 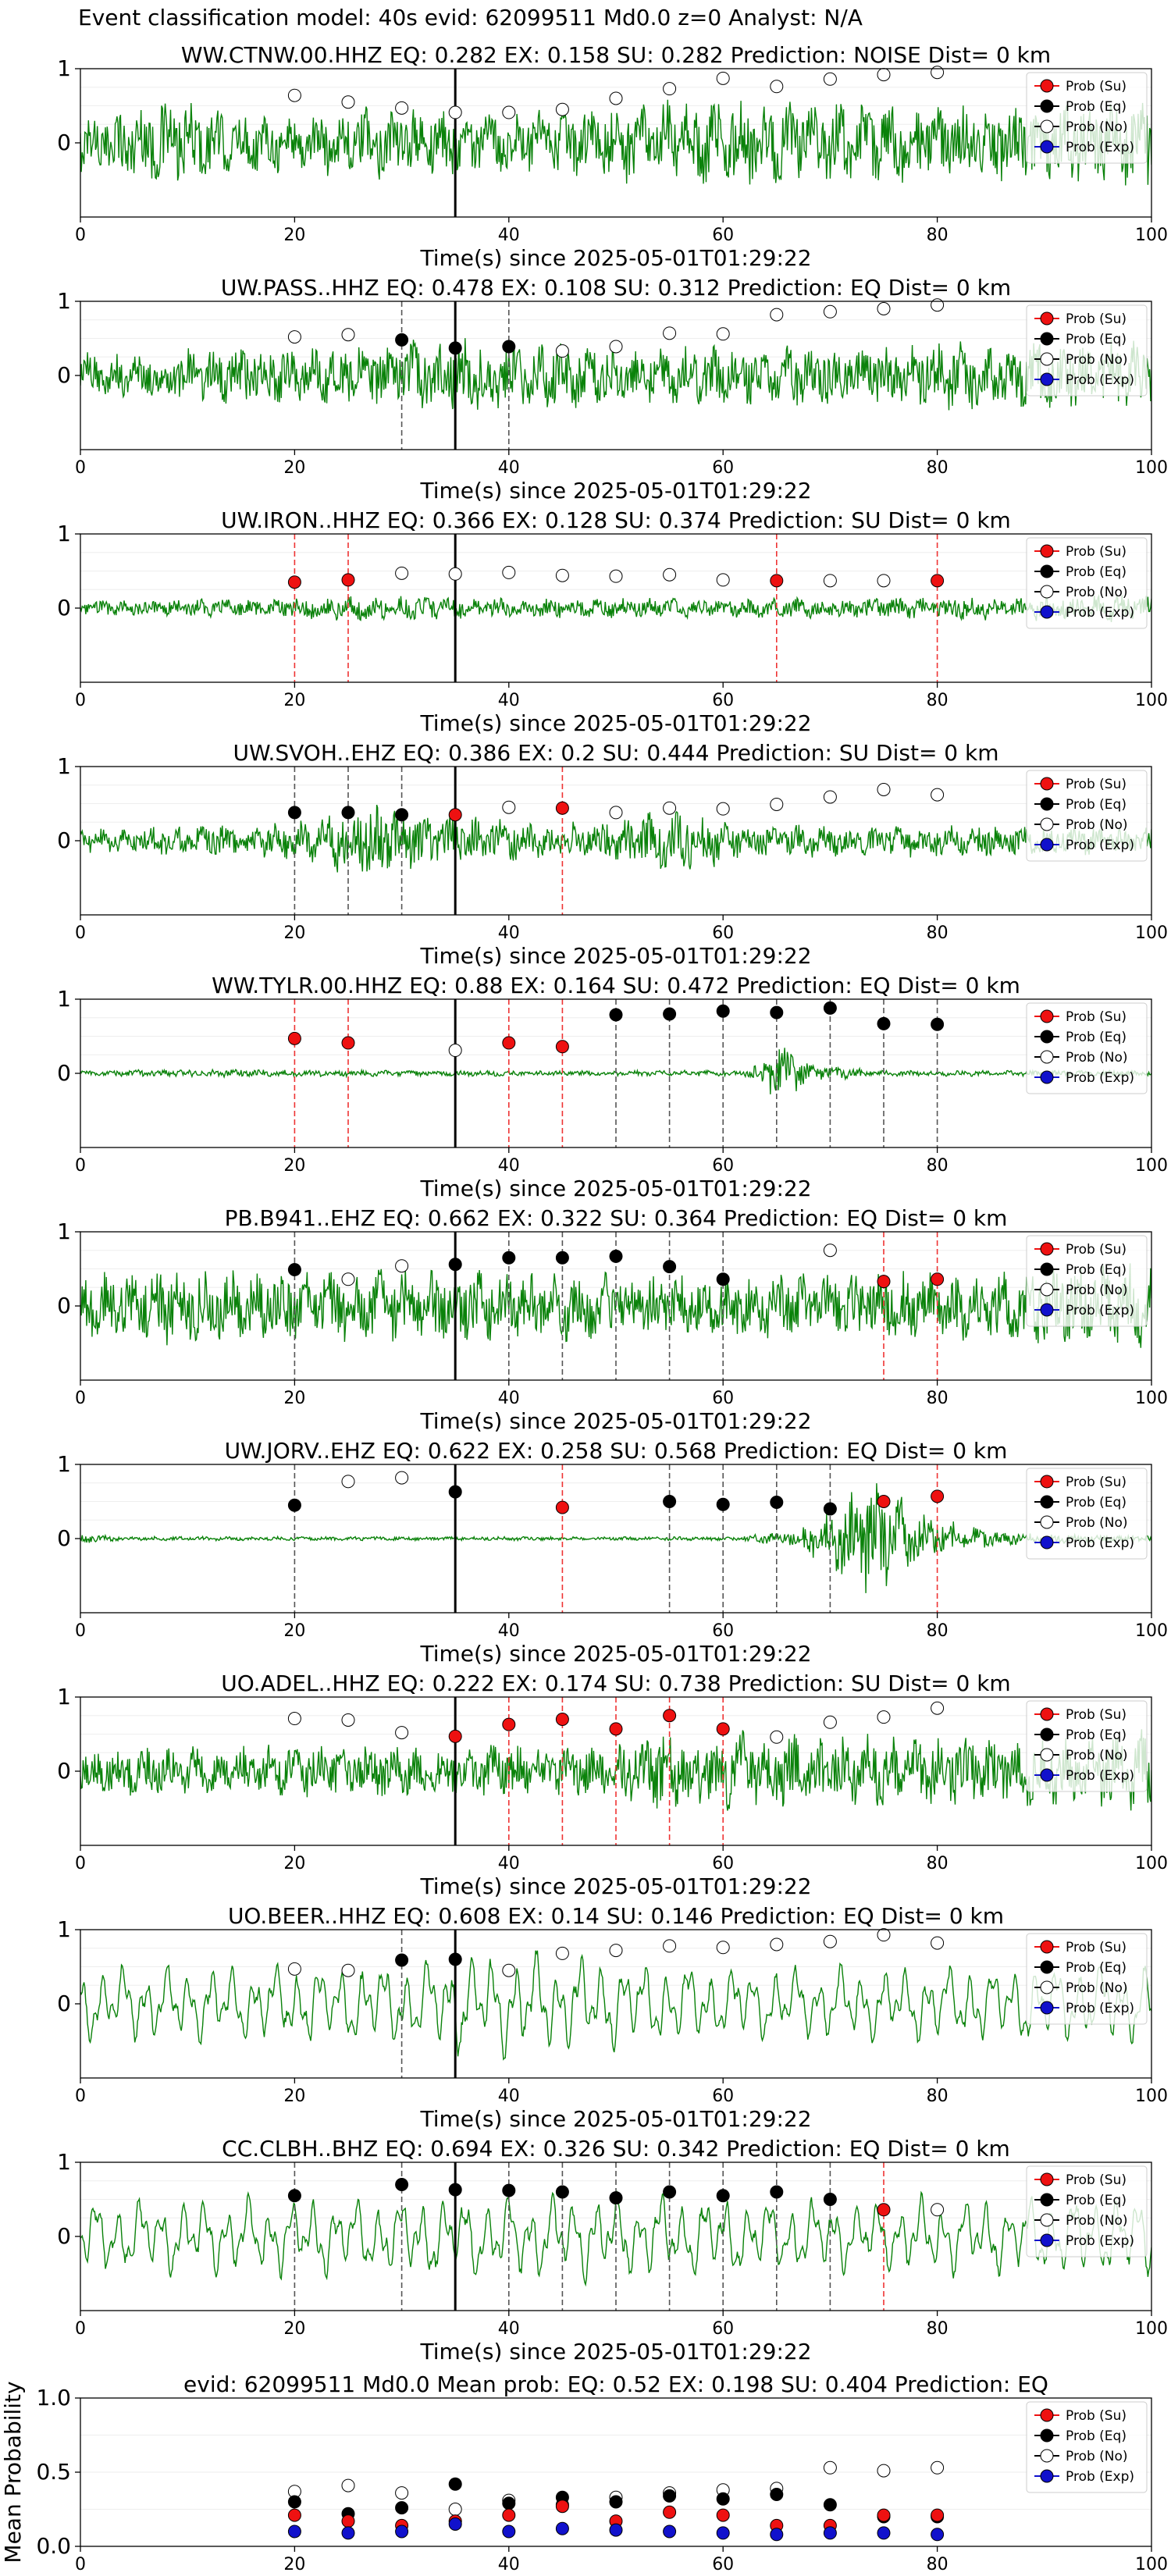 I want to click on y-tick-label: 0.5, so click(x=54, y=2472).